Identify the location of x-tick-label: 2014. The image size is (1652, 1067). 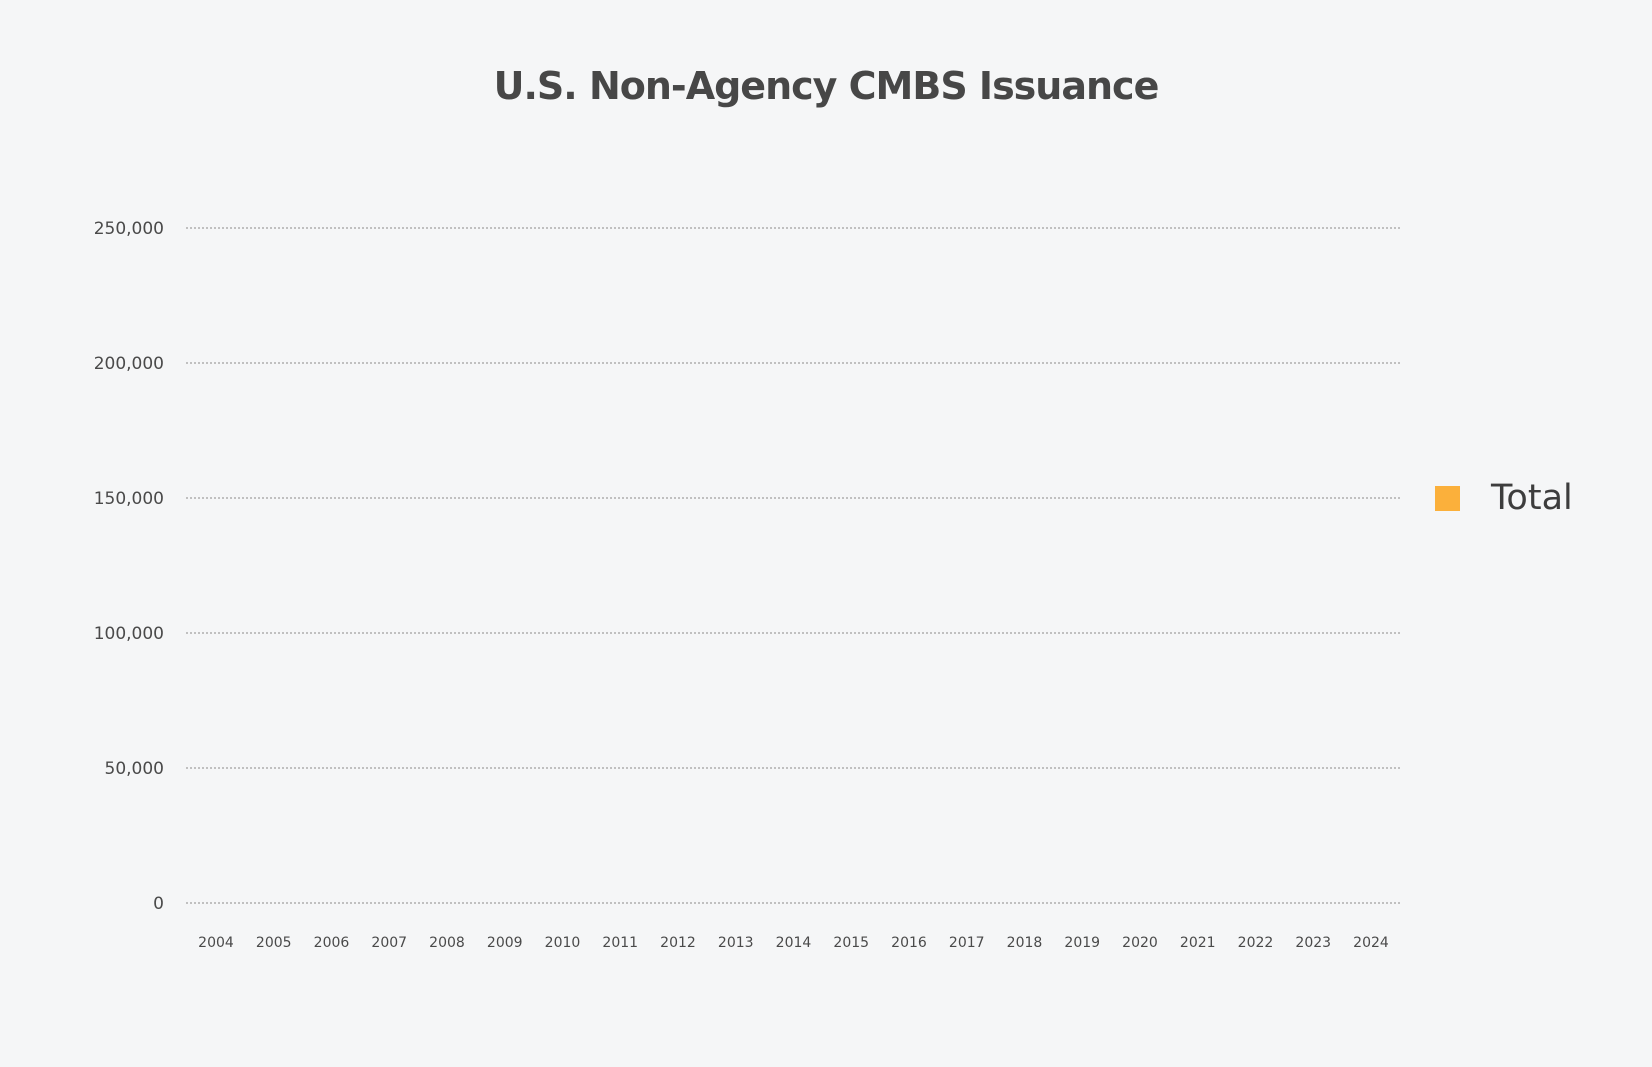
(794, 943).